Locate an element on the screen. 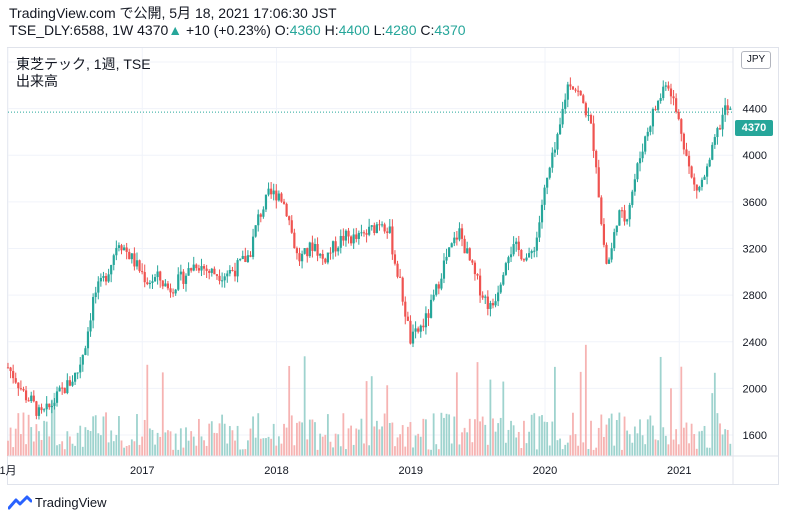 The height and width of the screenshot is (522, 786). tradingview-brand: TradingView is located at coordinates (57, 502).